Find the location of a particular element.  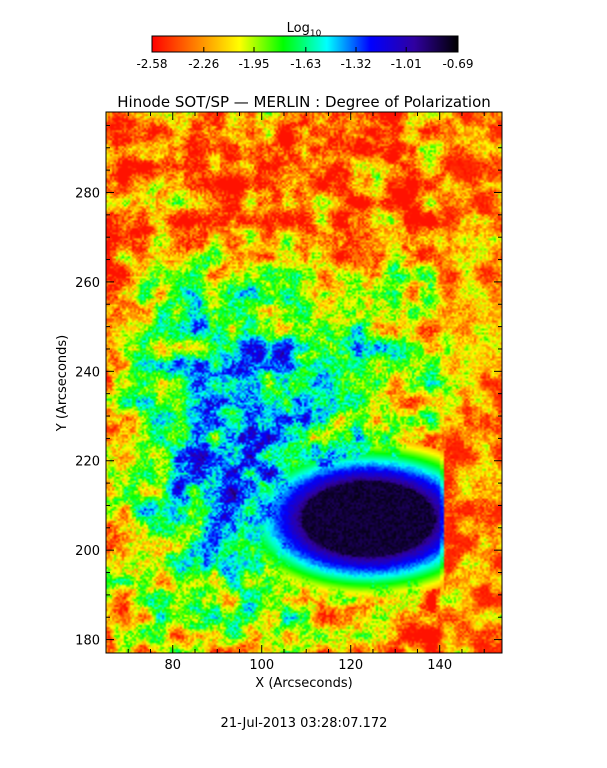

timestamp: 21-Jul-2013 03:28:07.172 is located at coordinates (304, 723).